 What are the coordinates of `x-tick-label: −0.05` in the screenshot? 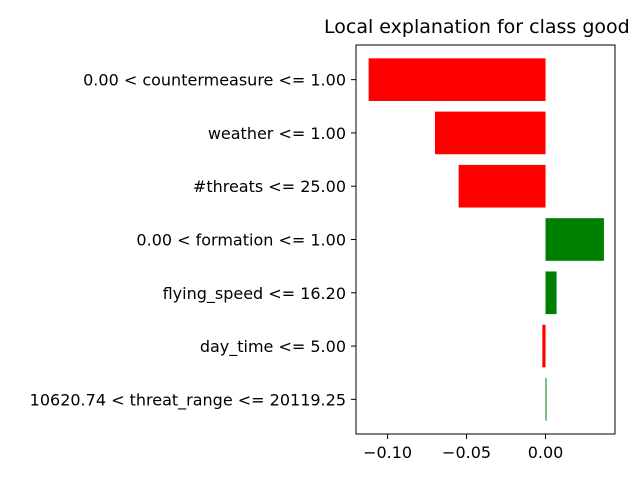 It's located at (466, 452).